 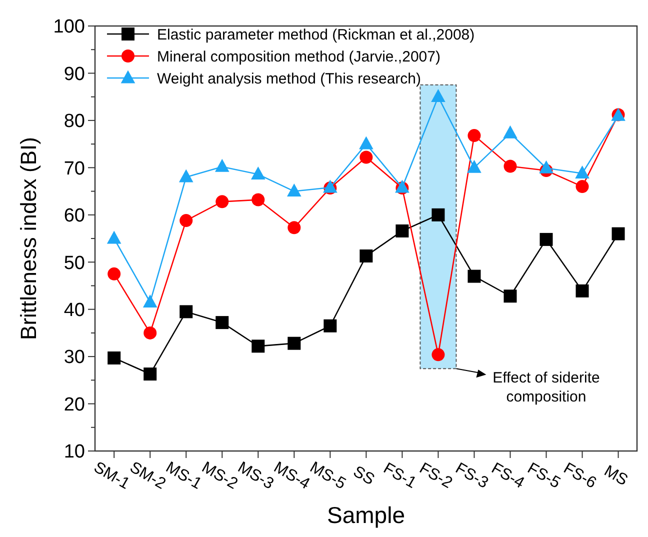 What do you see at coordinates (28, 238) in the screenshot?
I see `y-axis-title: Brittleness index (BI)` at bounding box center [28, 238].